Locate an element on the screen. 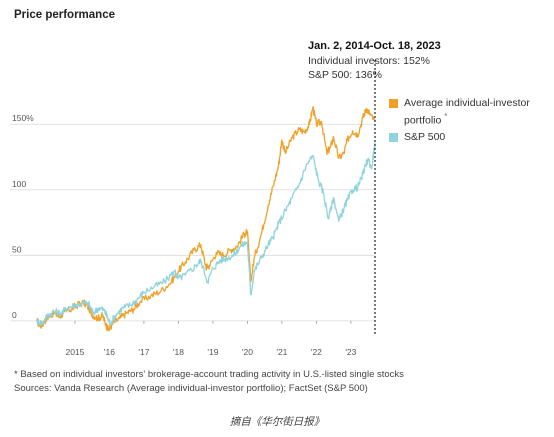  y-tick-label: 0 is located at coordinates (14, 315).